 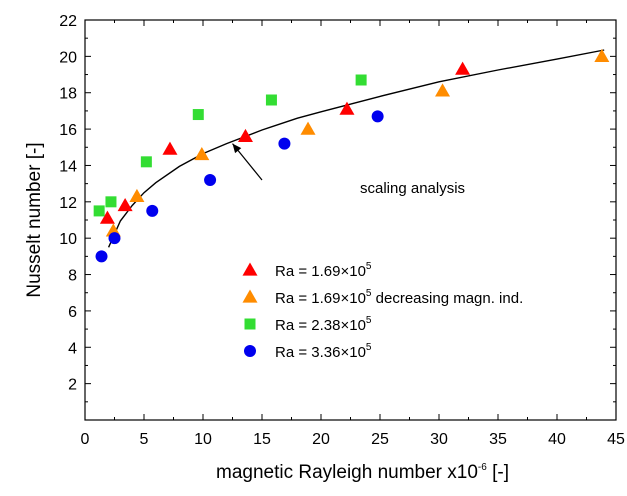 What do you see at coordinates (399, 297) in the screenshot?
I see `legend-label-2: Ra = 1.69×105 decreasing magn. ind.` at bounding box center [399, 297].